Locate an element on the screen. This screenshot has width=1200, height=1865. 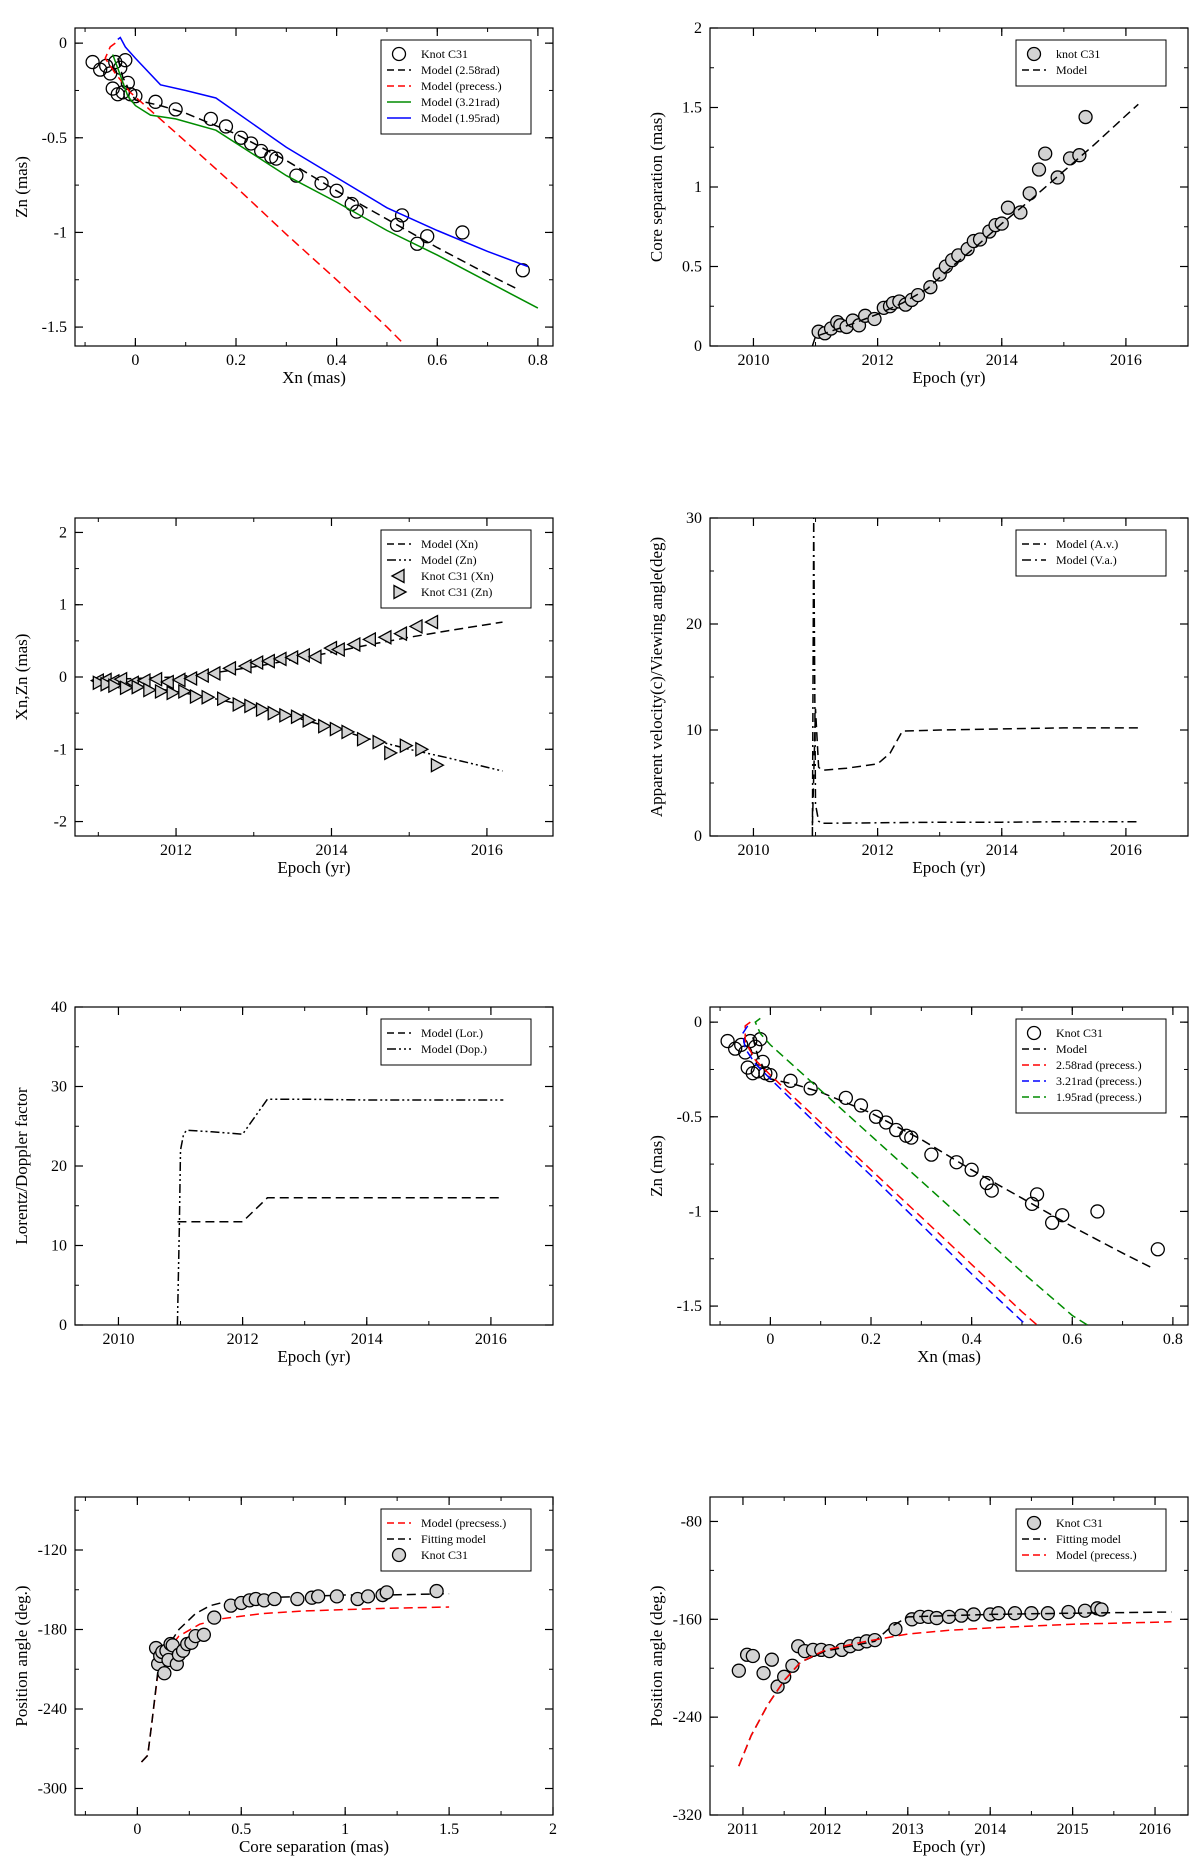
legend-label: Model (precess.) is located at coordinates (461, 86).